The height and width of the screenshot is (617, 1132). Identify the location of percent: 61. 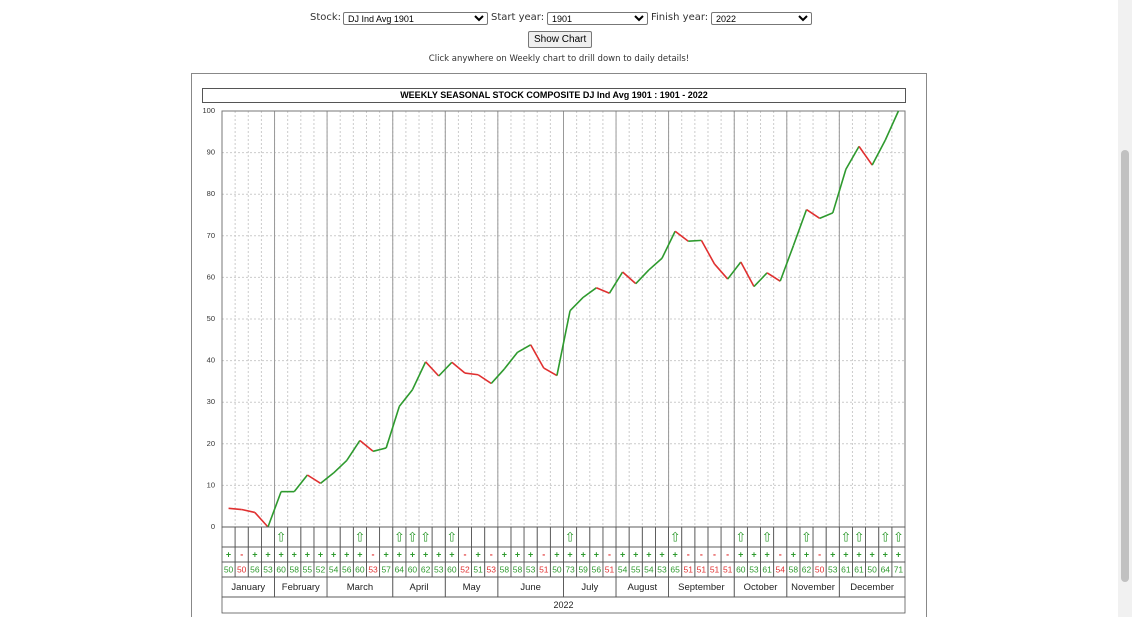
(767, 569).